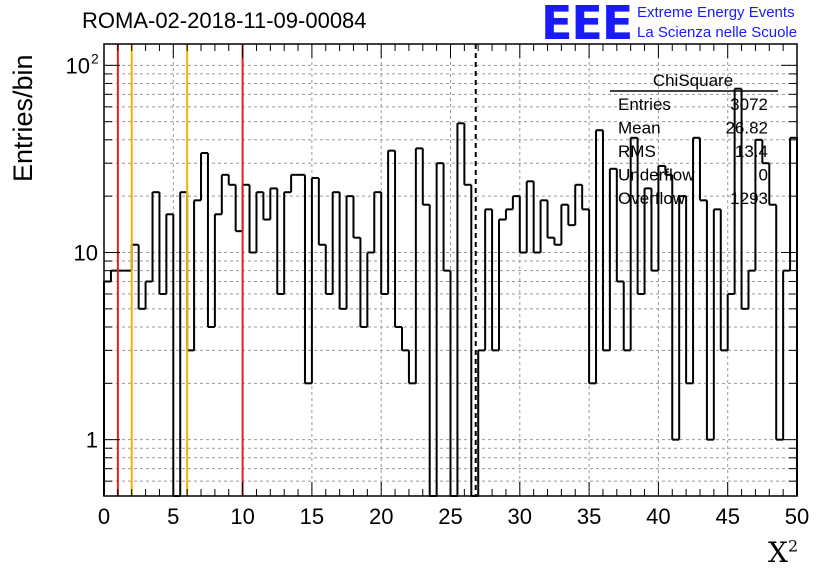  I want to click on x-tick-label: 45, so click(727, 516).